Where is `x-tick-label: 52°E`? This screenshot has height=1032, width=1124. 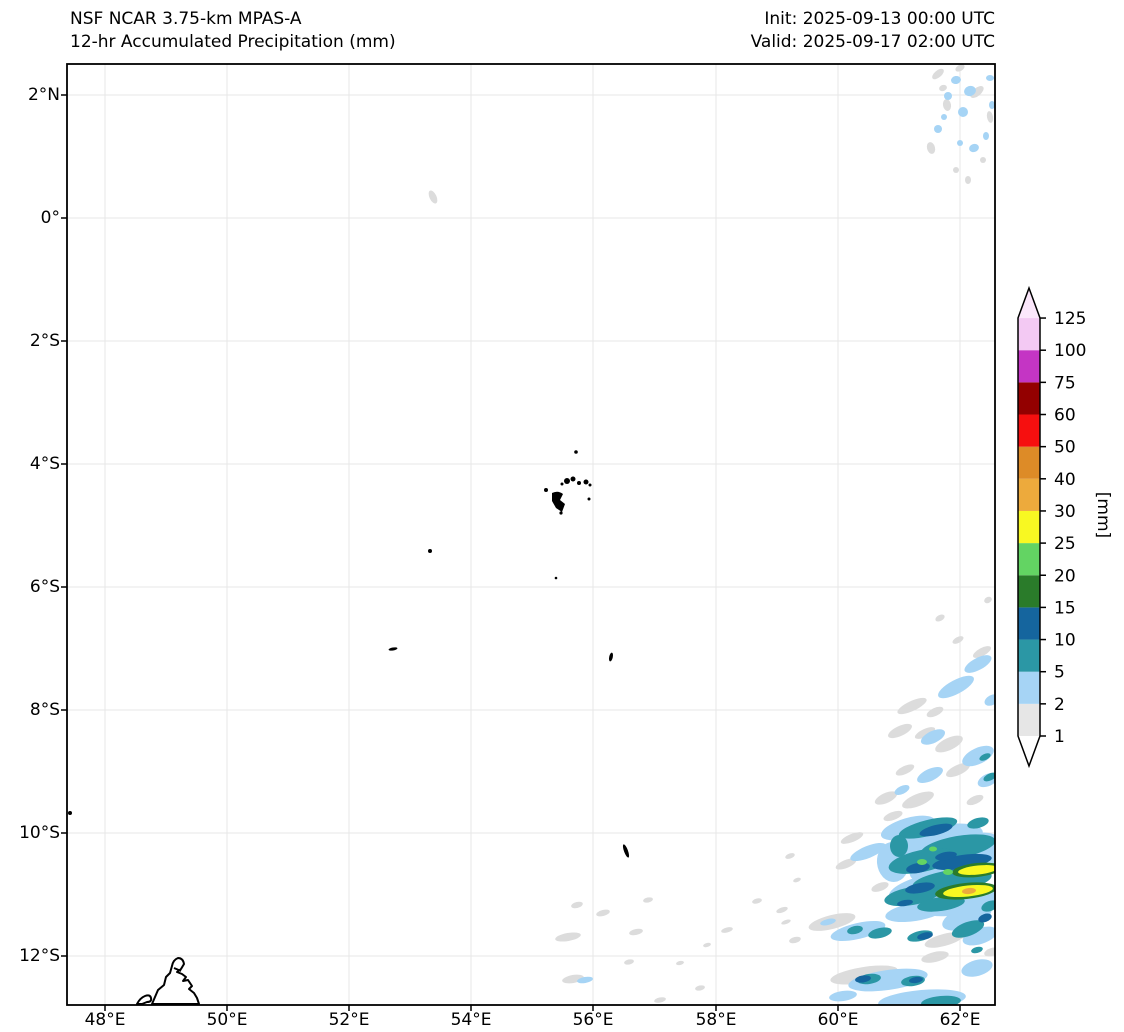
x-tick-label: 52°E is located at coordinates (349, 1020).